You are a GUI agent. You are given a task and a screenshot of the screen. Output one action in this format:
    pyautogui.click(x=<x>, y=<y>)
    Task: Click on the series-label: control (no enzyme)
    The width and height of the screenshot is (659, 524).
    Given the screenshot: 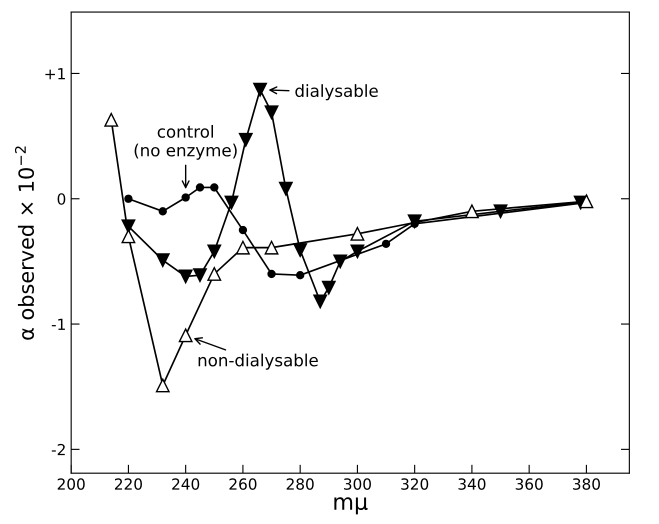 What is the action you would take?
    pyautogui.click(x=185, y=142)
    